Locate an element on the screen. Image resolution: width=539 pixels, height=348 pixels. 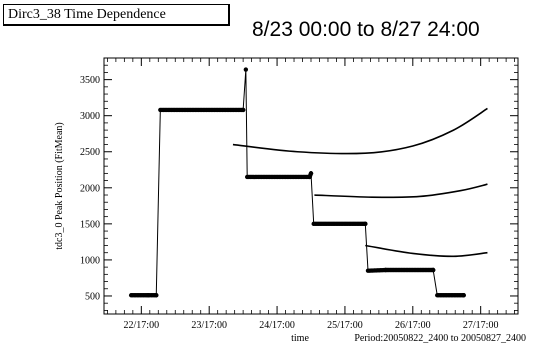
y-tick-label: 3500 is located at coordinates (90, 80).